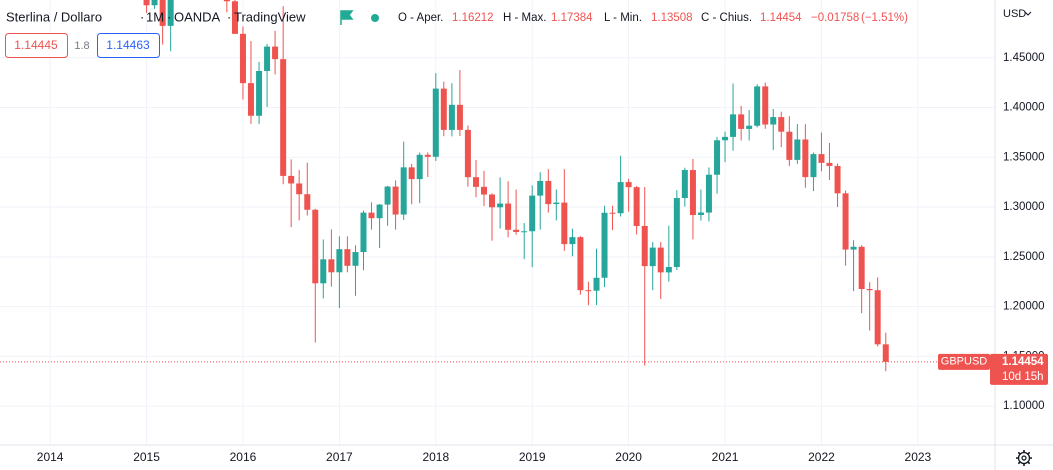 The image size is (1053, 470). Describe the element at coordinates (1024, 157) in the screenshot. I see `y-tick-label: 1.35000` at that location.